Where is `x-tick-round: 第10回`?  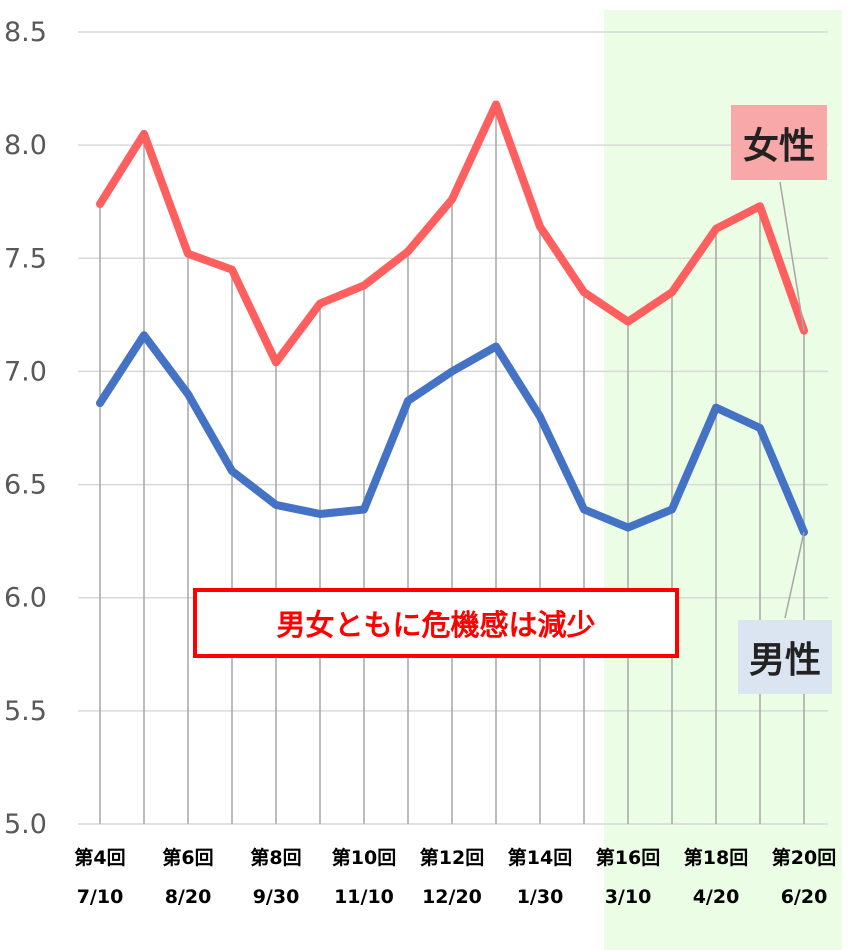
x-tick-round: 第10回 is located at coordinates (364, 857).